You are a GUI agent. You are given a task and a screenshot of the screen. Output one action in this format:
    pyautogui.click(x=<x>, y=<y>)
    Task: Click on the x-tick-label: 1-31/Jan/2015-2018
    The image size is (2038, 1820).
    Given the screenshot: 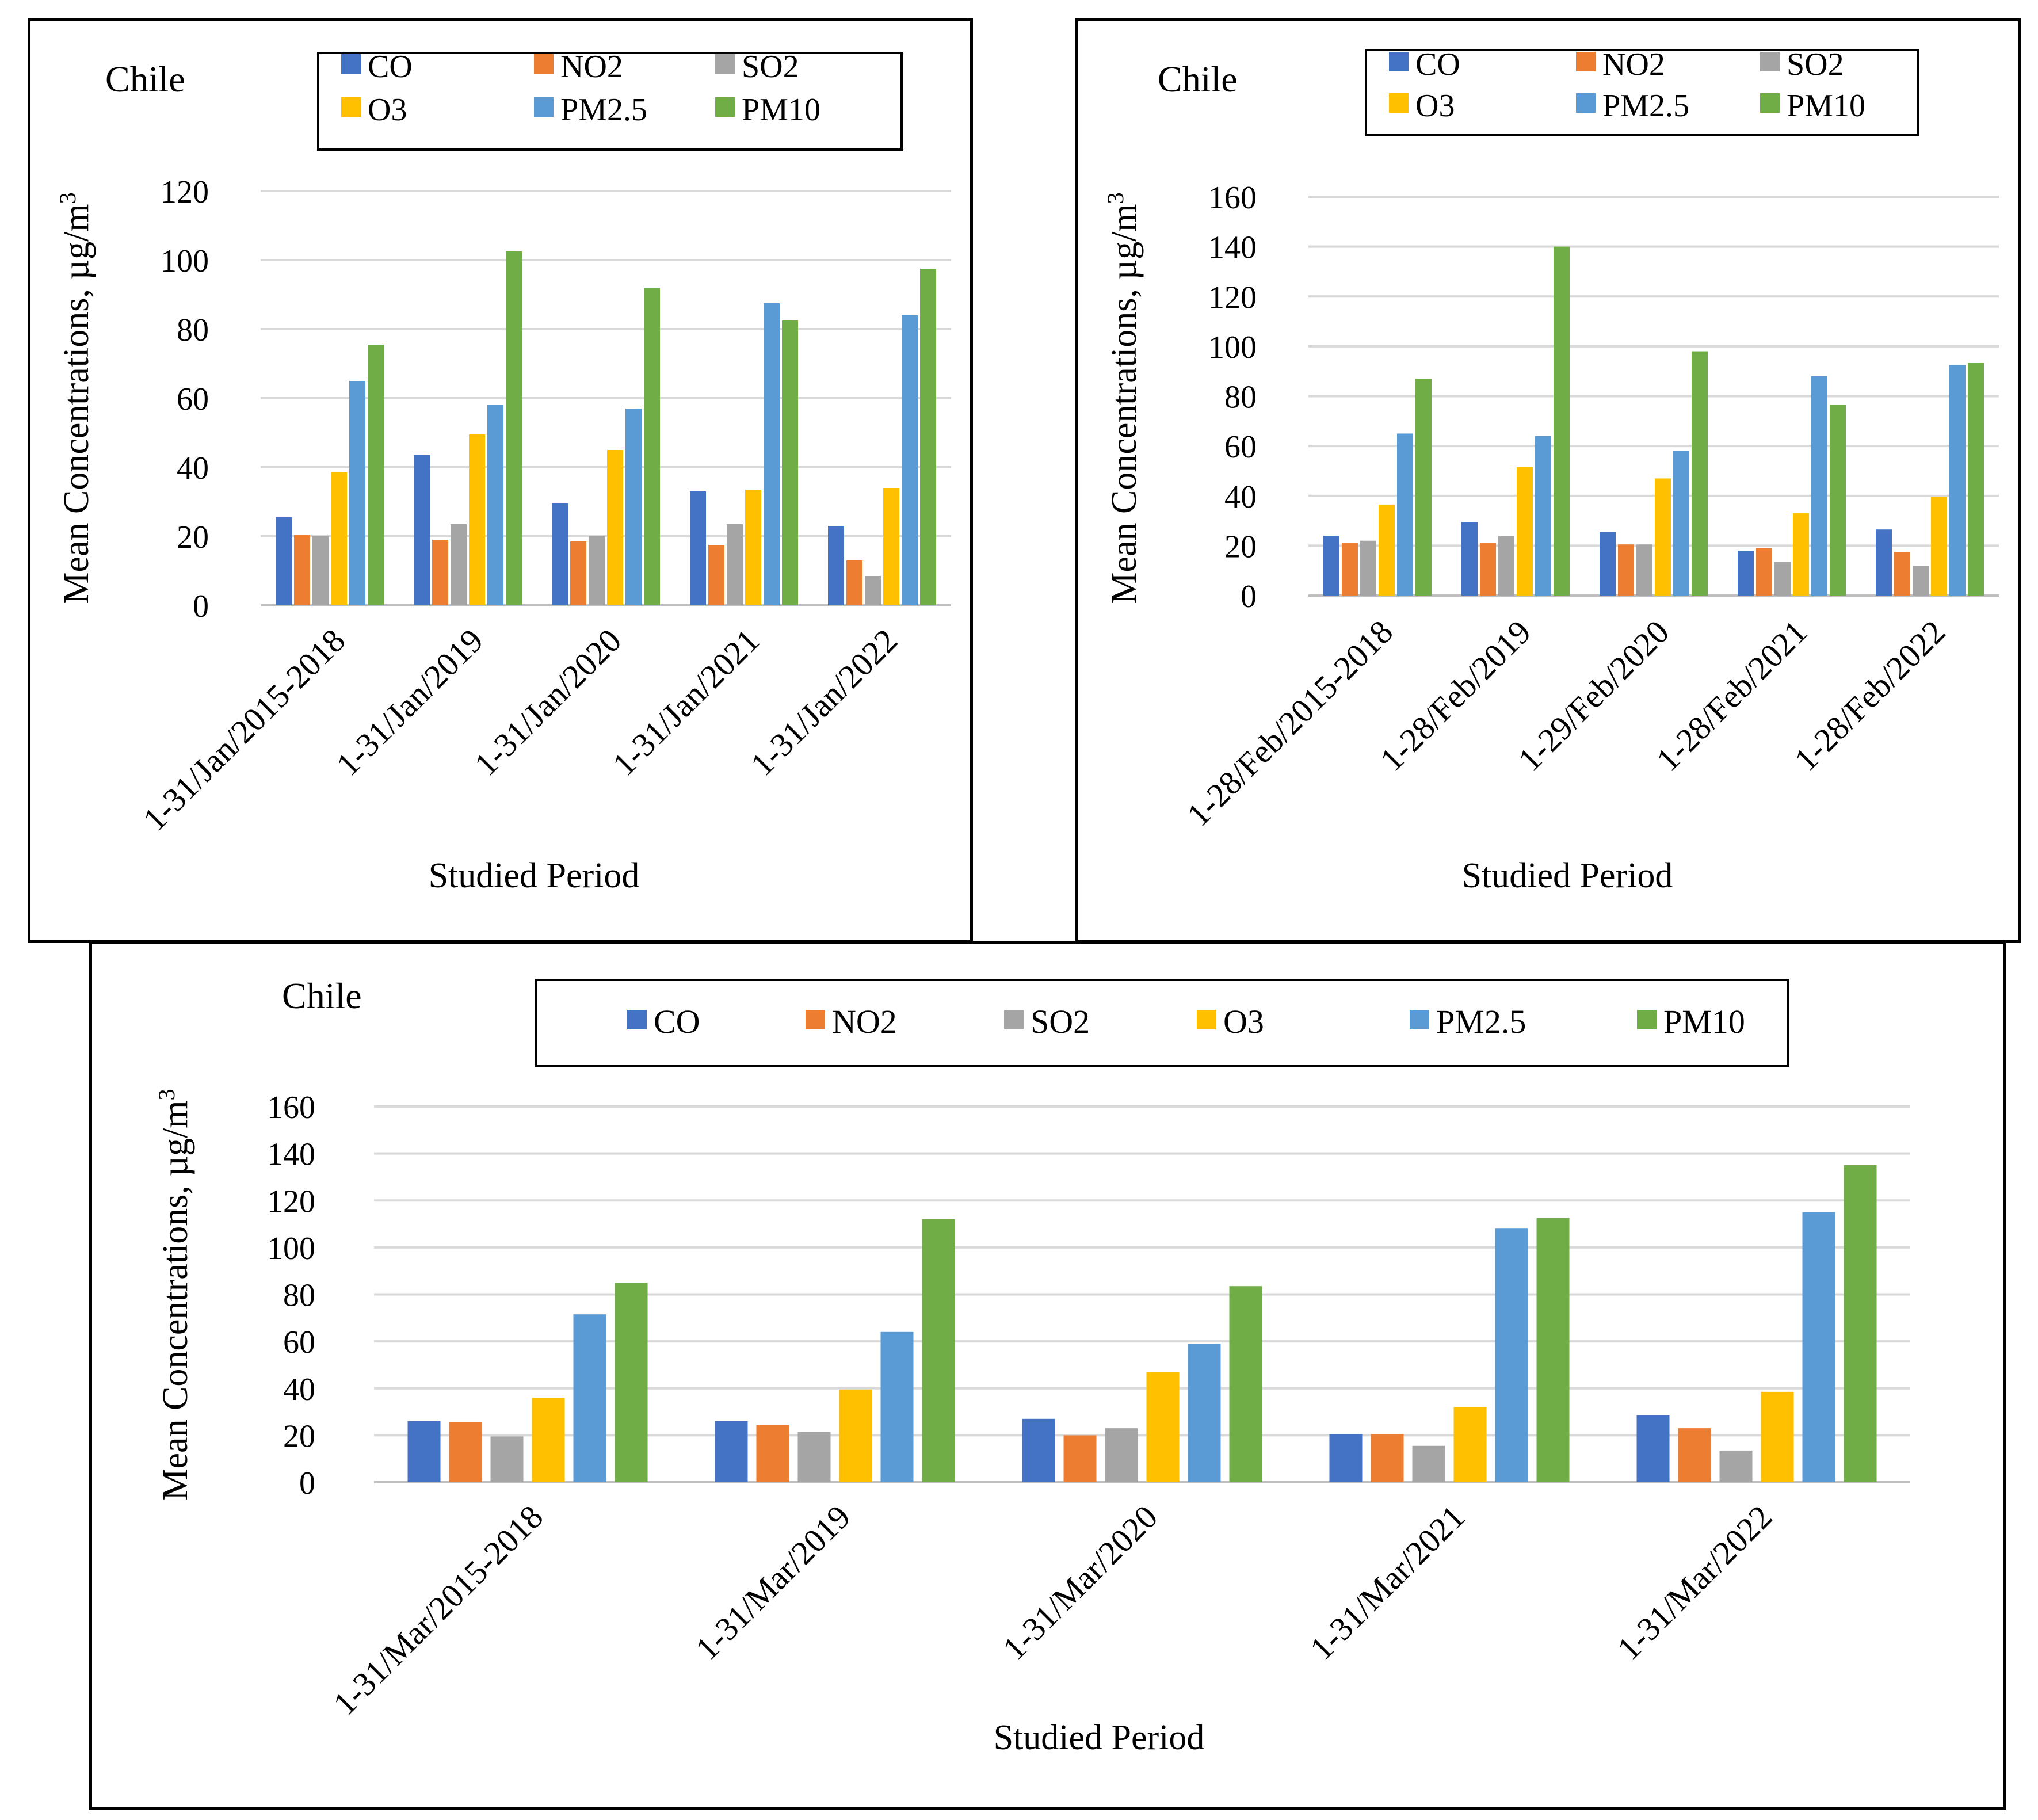 What is the action you would take?
    pyautogui.click(x=244, y=730)
    